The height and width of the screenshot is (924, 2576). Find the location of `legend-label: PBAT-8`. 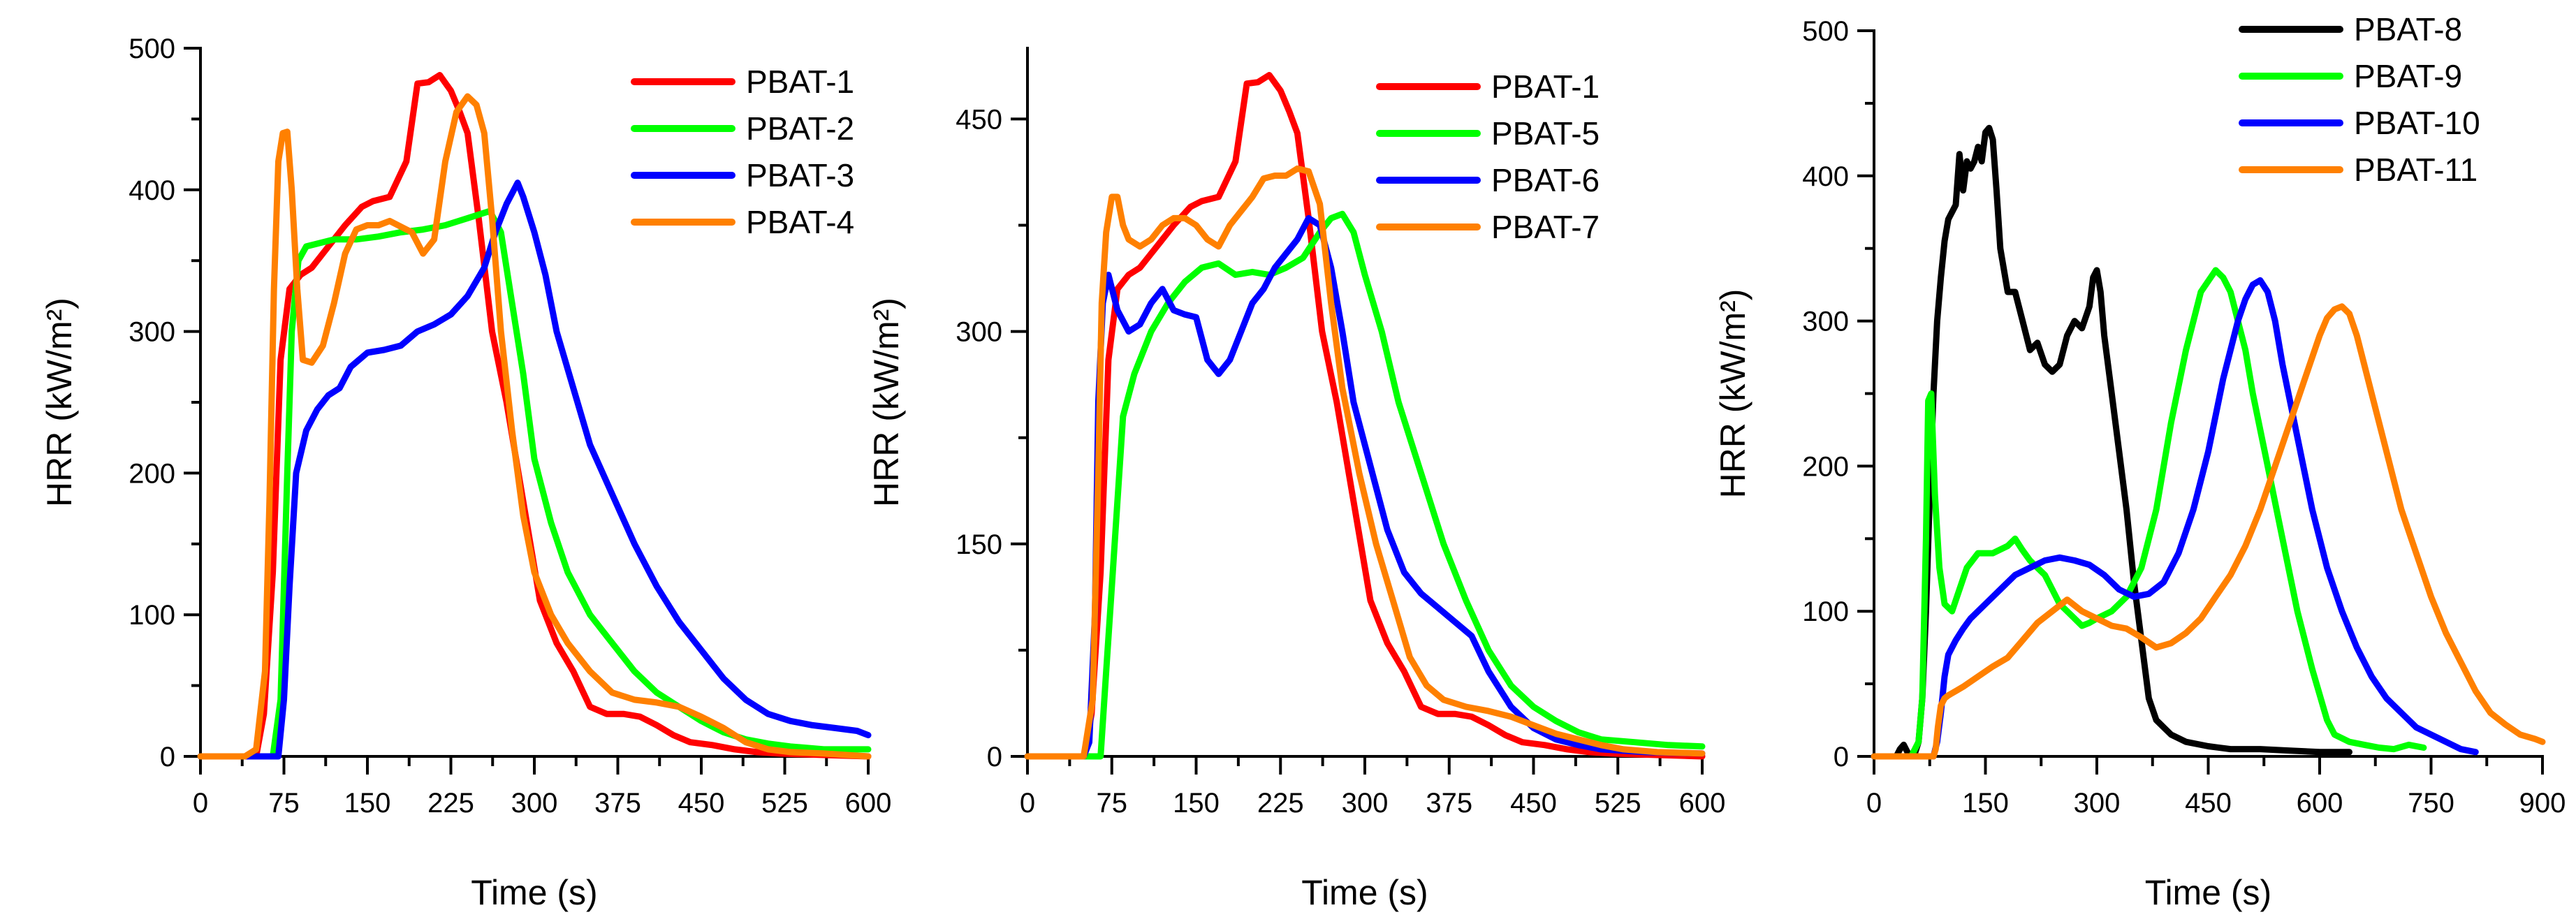

legend-label: PBAT-8 is located at coordinates (2408, 29).